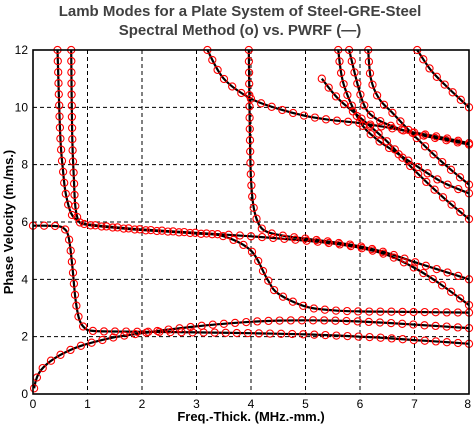  Describe the element at coordinates (24, 279) in the screenshot. I see `y-tick-label: 4` at that location.